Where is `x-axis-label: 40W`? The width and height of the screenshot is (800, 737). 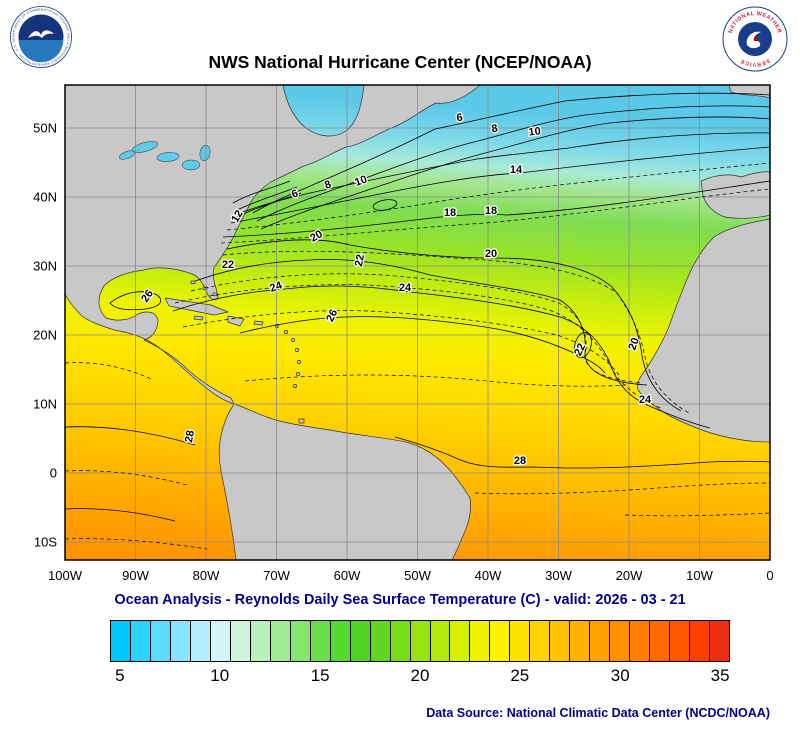
x-axis-label: 40W is located at coordinates (488, 575).